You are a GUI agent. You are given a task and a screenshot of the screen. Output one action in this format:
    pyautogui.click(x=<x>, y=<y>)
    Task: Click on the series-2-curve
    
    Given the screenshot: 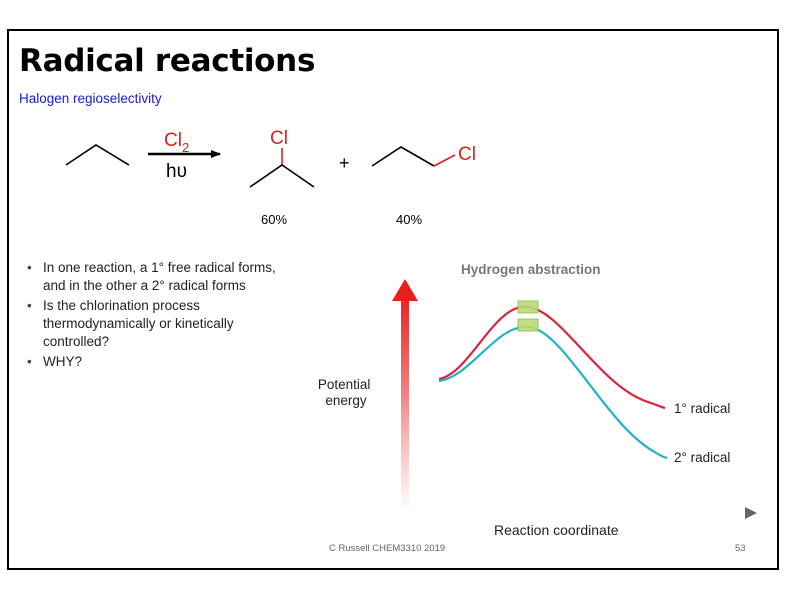 What is the action you would take?
    pyautogui.click(x=553, y=392)
    